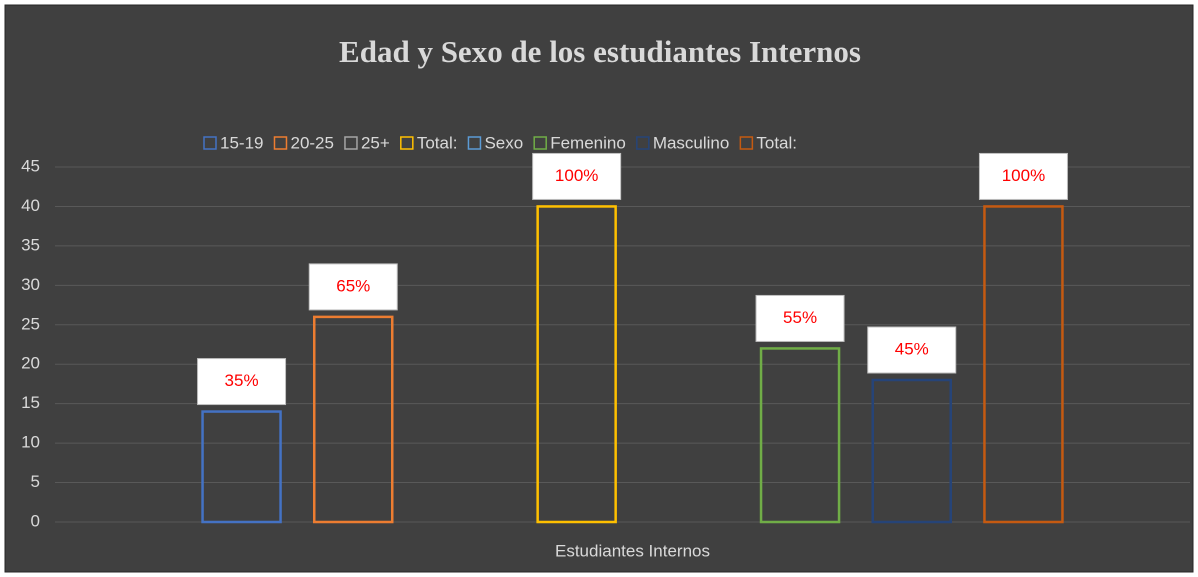 This screenshot has width=1198, height=577. I want to click on data-label: 45%, so click(912, 348).